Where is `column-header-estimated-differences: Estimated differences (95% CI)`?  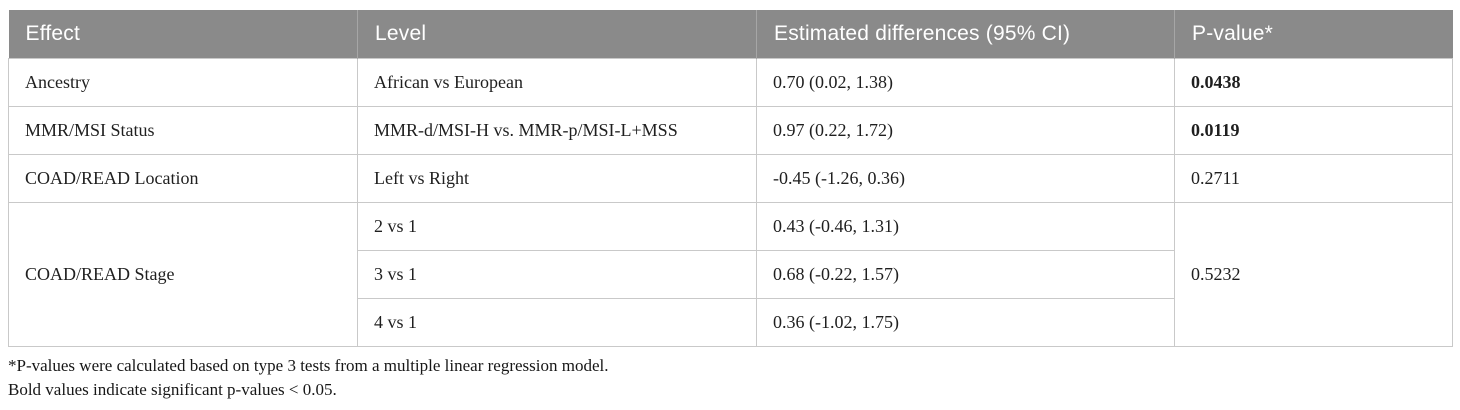 column-header-estimated-differences: Estimated differences (95% CI) is located at coordinates (965, 34).